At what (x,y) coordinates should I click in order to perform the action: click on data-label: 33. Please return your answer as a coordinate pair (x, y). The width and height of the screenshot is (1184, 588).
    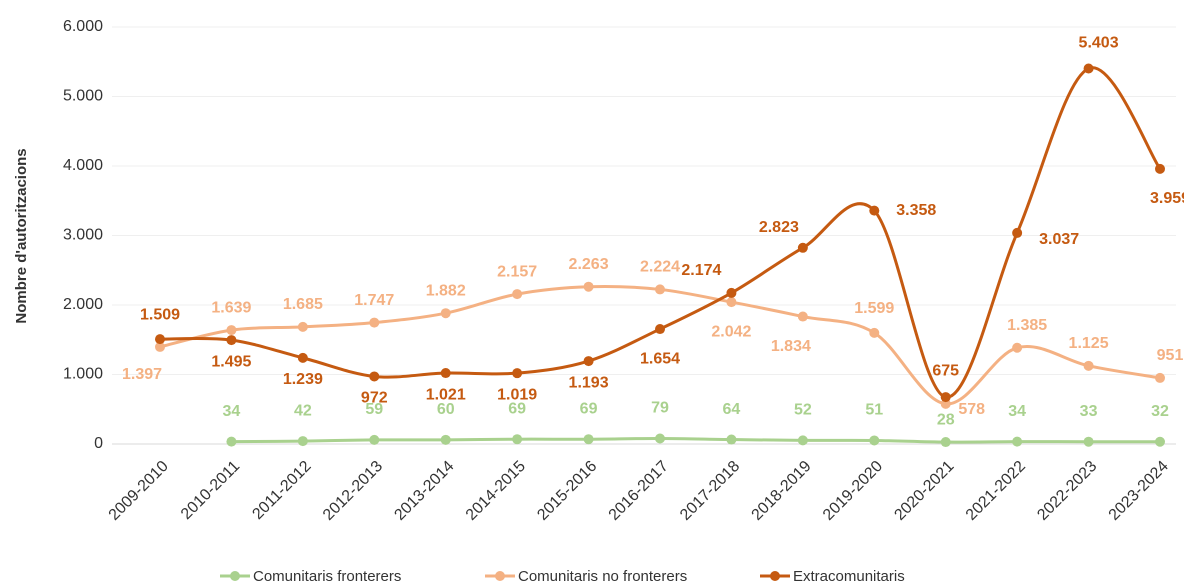
    Looking at the image, I should click on (1089, 411).